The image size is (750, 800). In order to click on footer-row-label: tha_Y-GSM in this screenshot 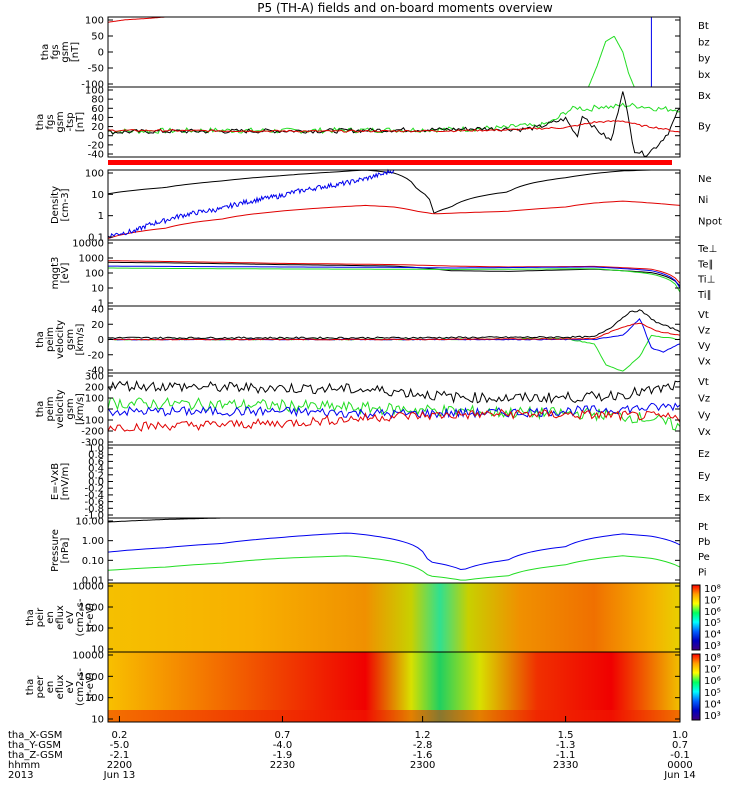, I will do `click(34, 745)`.